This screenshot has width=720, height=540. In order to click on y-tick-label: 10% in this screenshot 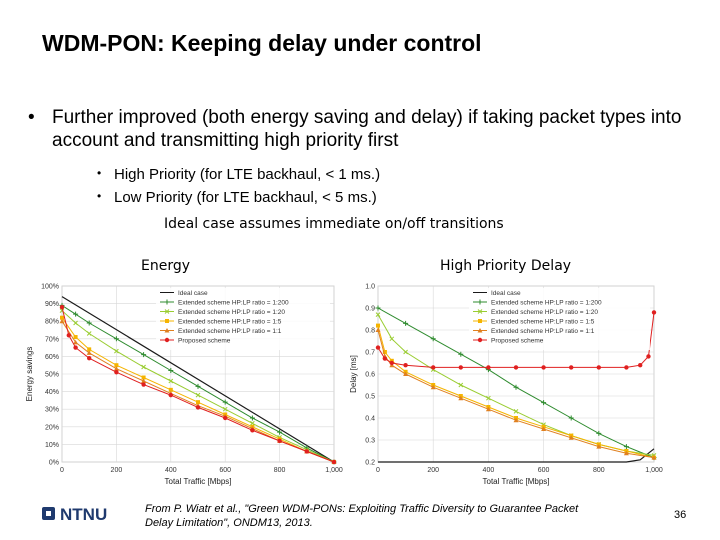, I will do `click(52, 445)`.